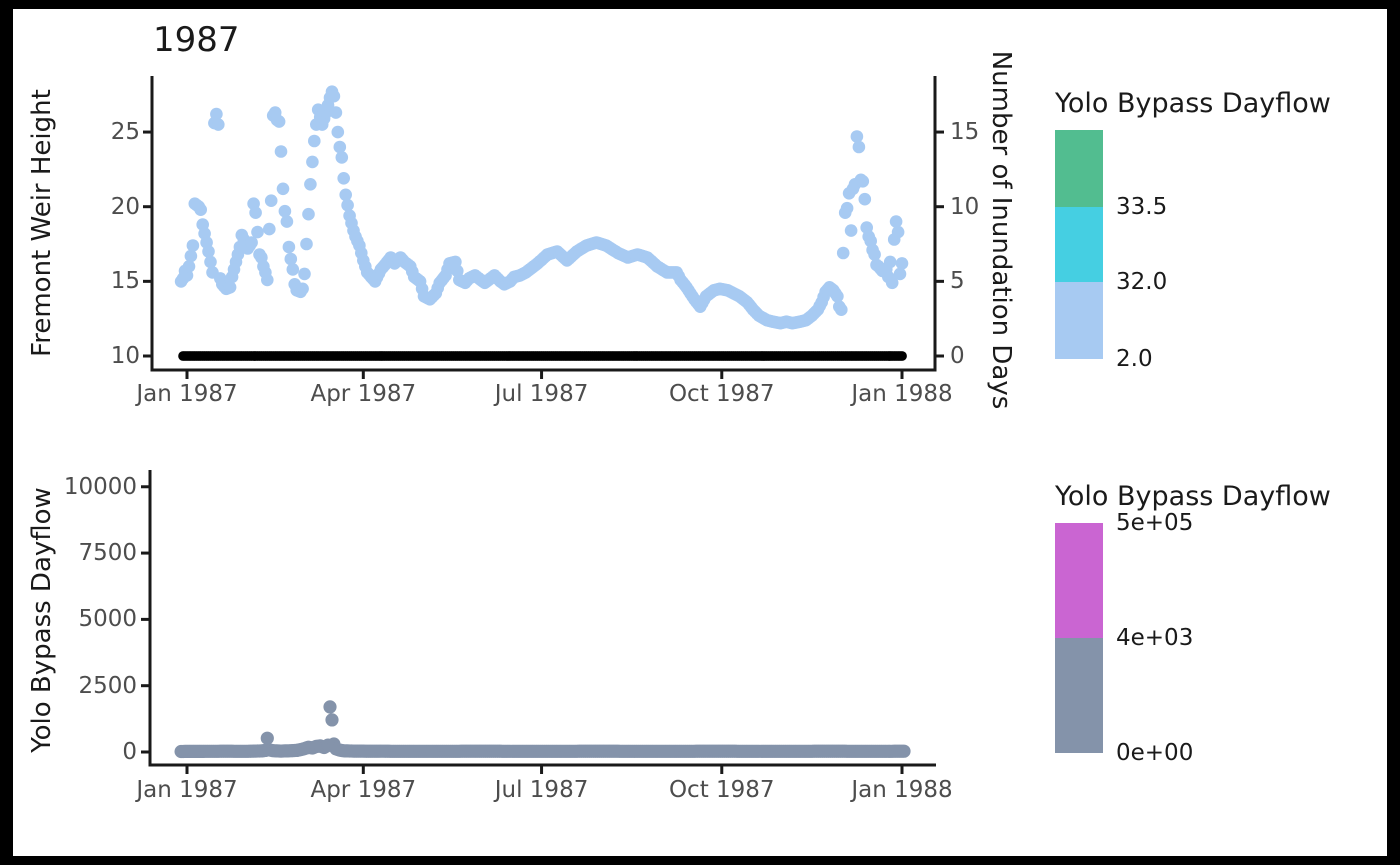 The image size is (1400, 865). Describe the element at coordinates (125, 206) in the screenshot. I see `chart1-y-left-tick-label: 20` at that location.